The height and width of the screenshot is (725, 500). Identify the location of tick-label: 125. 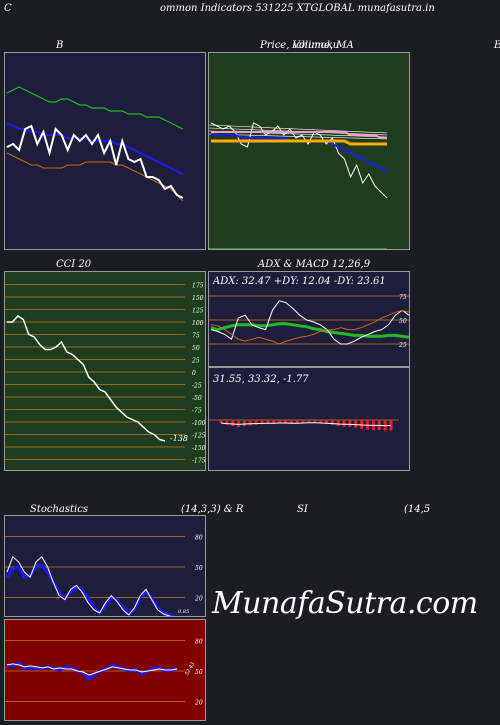
(198, 311).